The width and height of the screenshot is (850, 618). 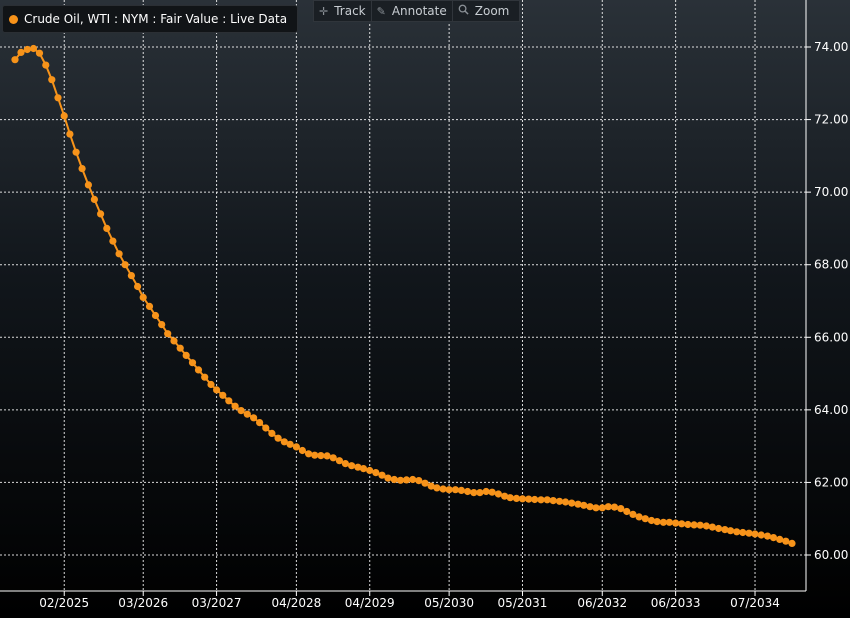 I want to click on y-tick-label: 72.00, so click(x=831, y=120).